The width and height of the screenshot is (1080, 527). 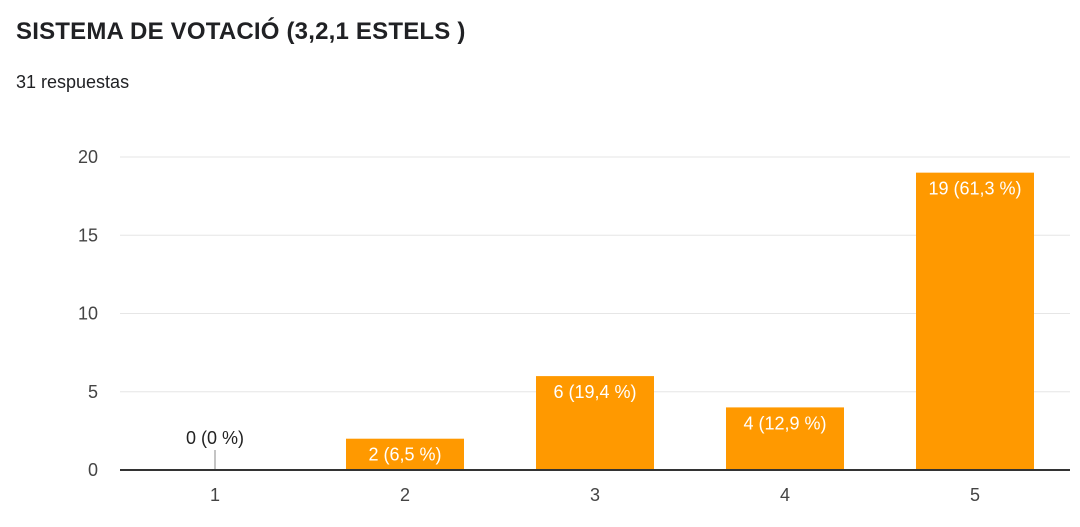 I want to click on data-label: 6 (19,4 %), so click(x=594, y=392).